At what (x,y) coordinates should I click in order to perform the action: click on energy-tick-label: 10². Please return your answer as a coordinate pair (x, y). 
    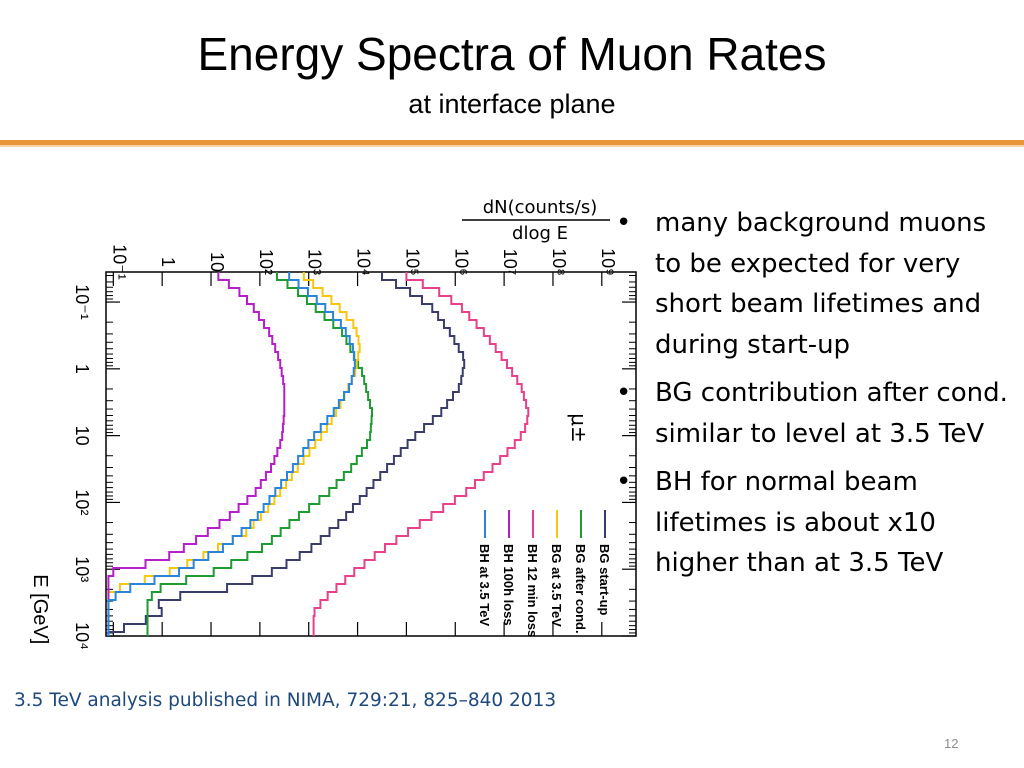
    Looking at the image, I should click on (82, 502).